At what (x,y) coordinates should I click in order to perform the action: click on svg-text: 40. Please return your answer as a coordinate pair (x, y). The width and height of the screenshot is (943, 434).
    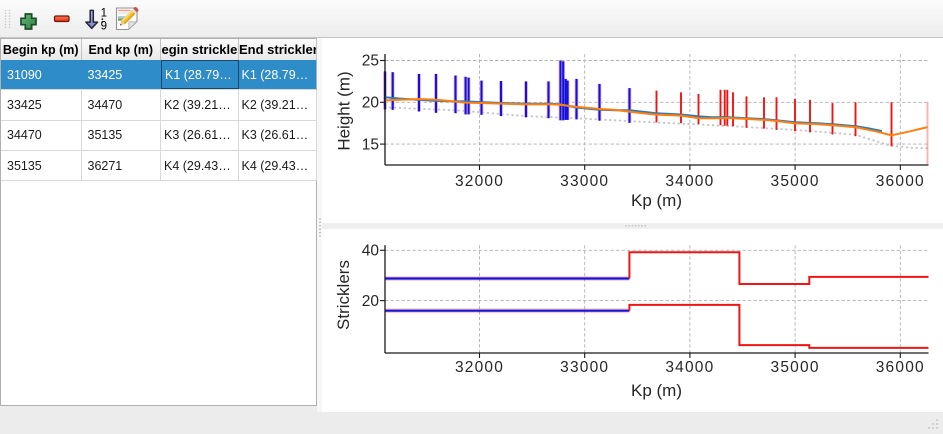
    Looking at the image, I should click on (371, 251).